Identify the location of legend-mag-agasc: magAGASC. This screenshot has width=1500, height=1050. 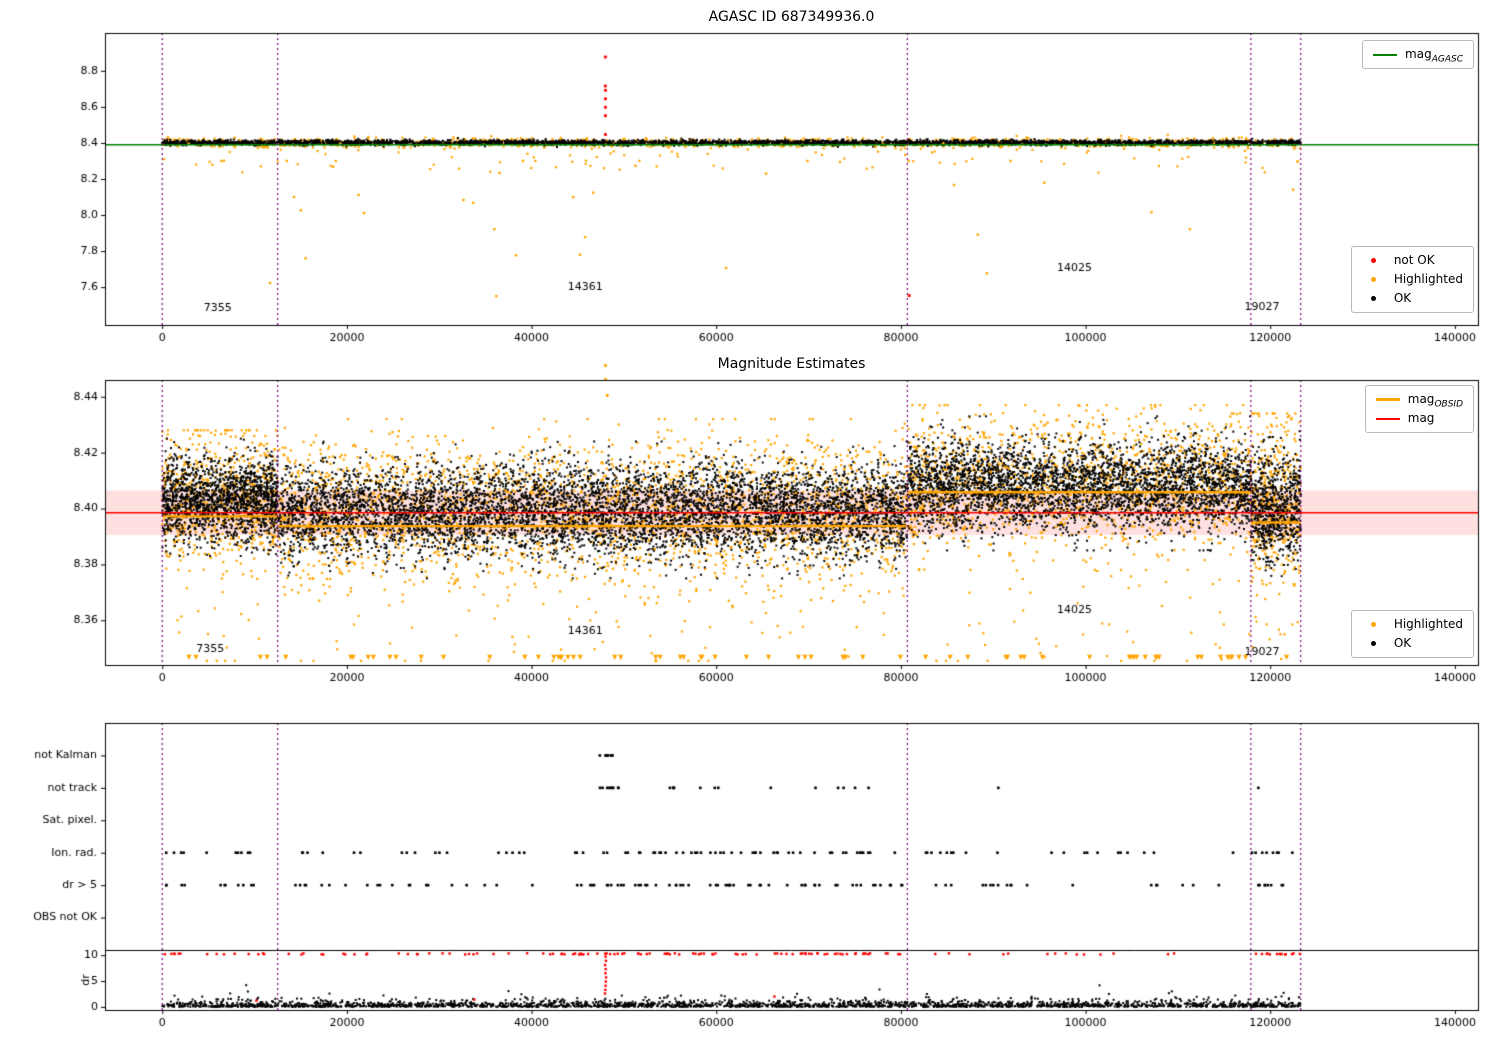
(1418, 54).